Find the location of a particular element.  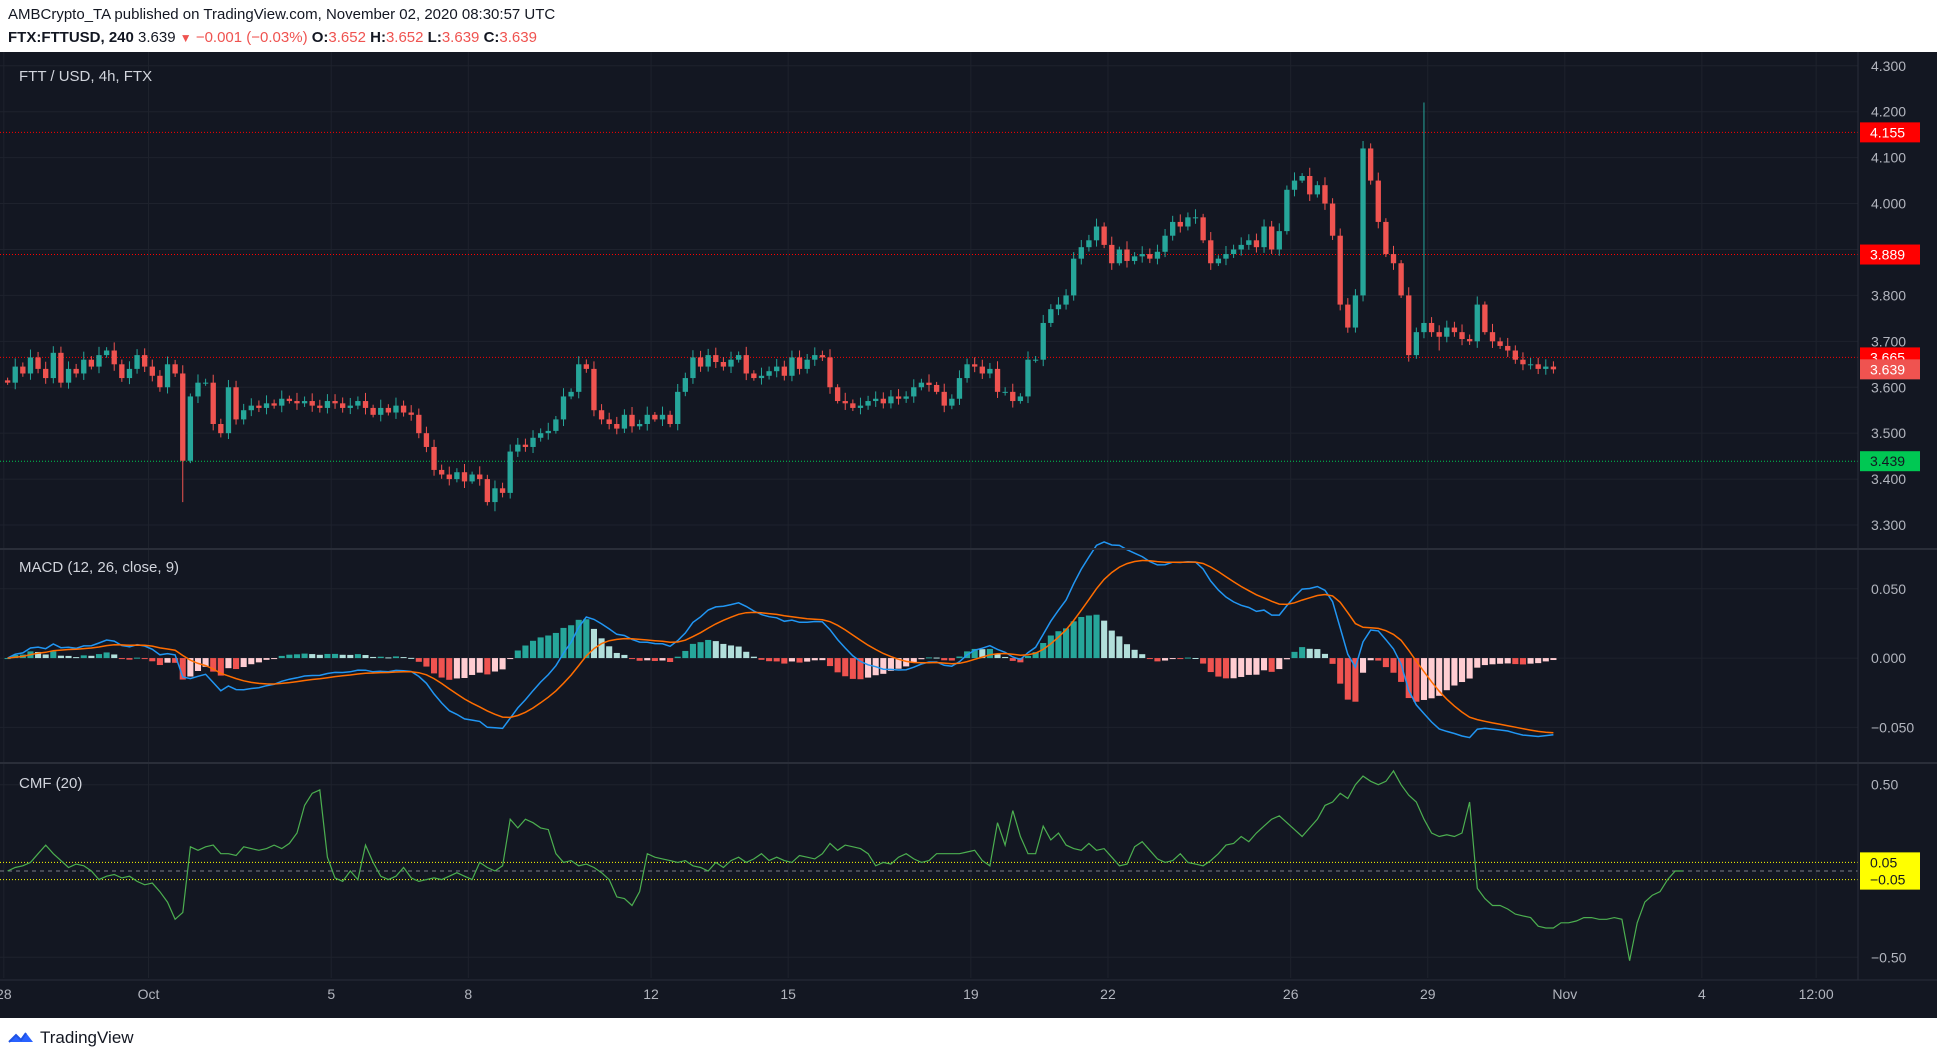

macd-panel is located at coordinates (780, 640).